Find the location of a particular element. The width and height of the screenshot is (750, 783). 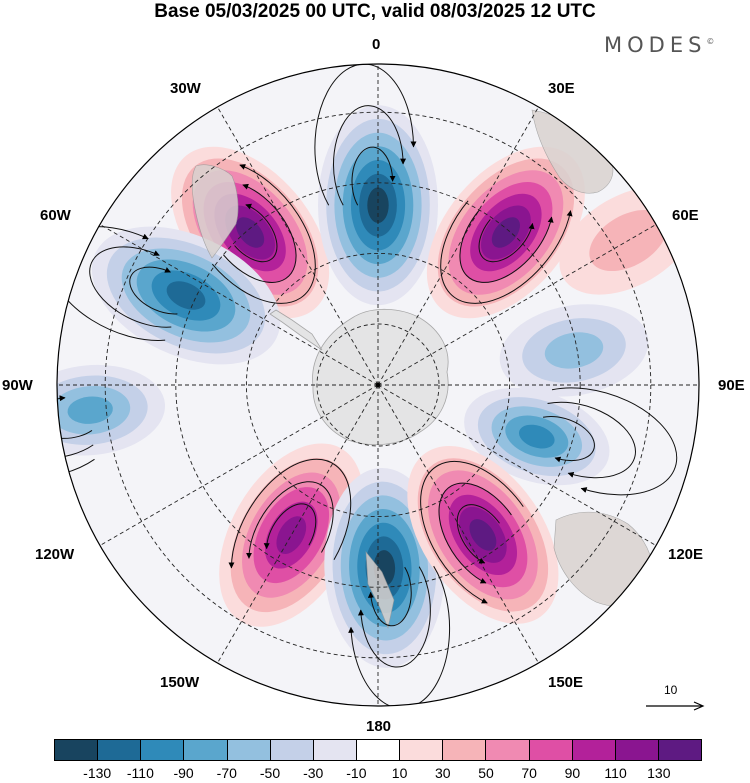

colorbar-tick-label: -30 is located at coordinates (313, 773).